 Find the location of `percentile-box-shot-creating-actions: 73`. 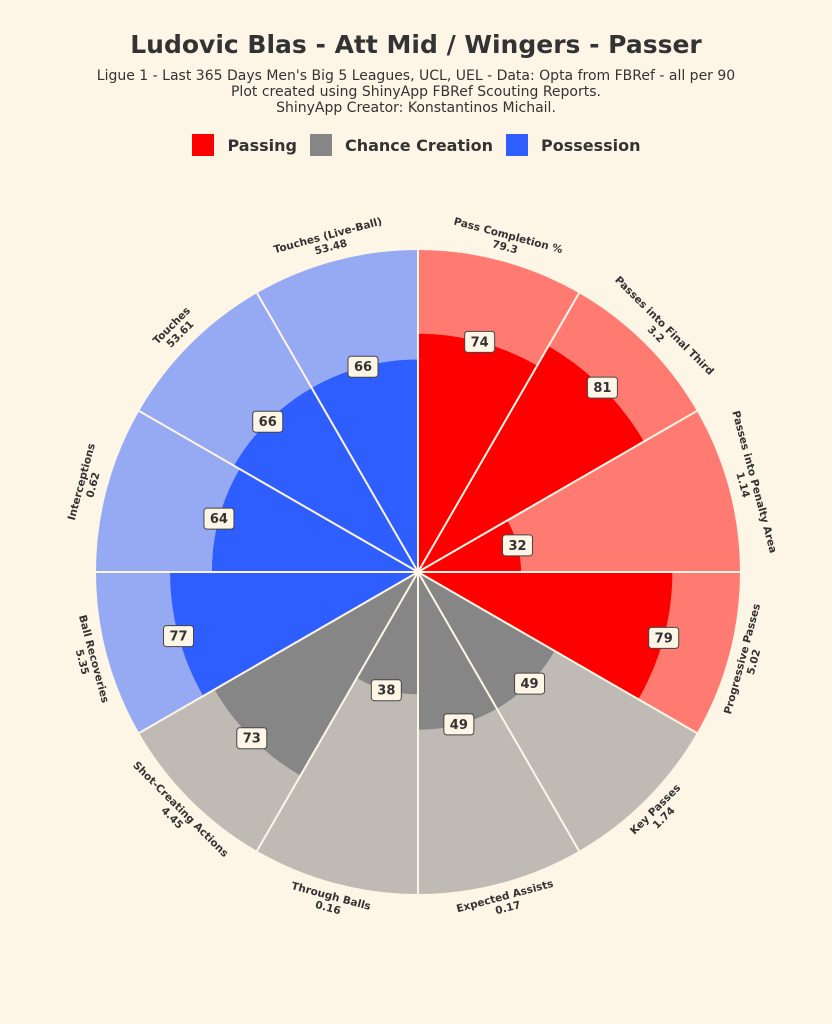

percentile-box-shot-creating-actions: 73 is located at coordinates (252, 738).